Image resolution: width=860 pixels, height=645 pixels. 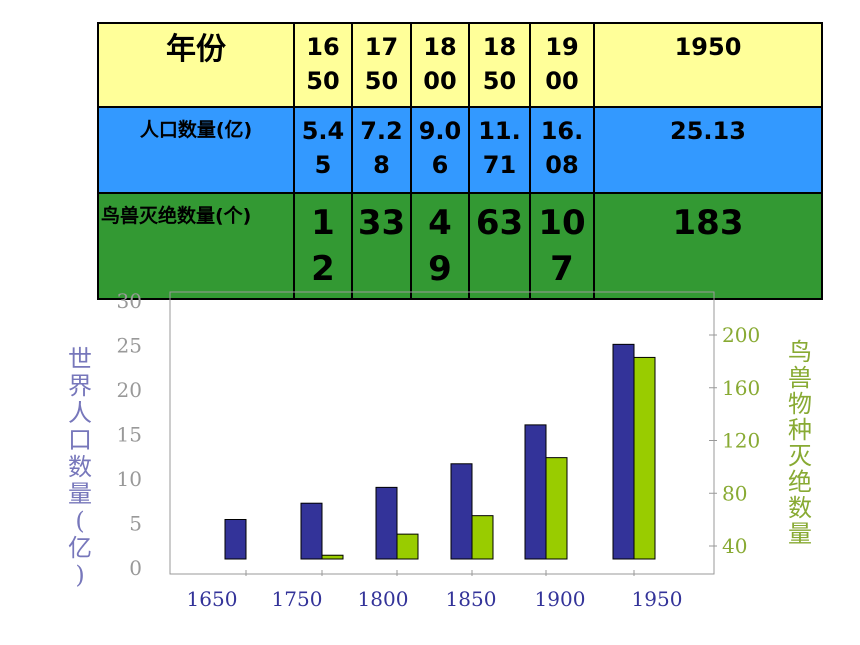 What do you see at coordinates (80, 548) in the screenshot?
I see `left-axis-title-char: 亿` at bounding box center [80, 548].